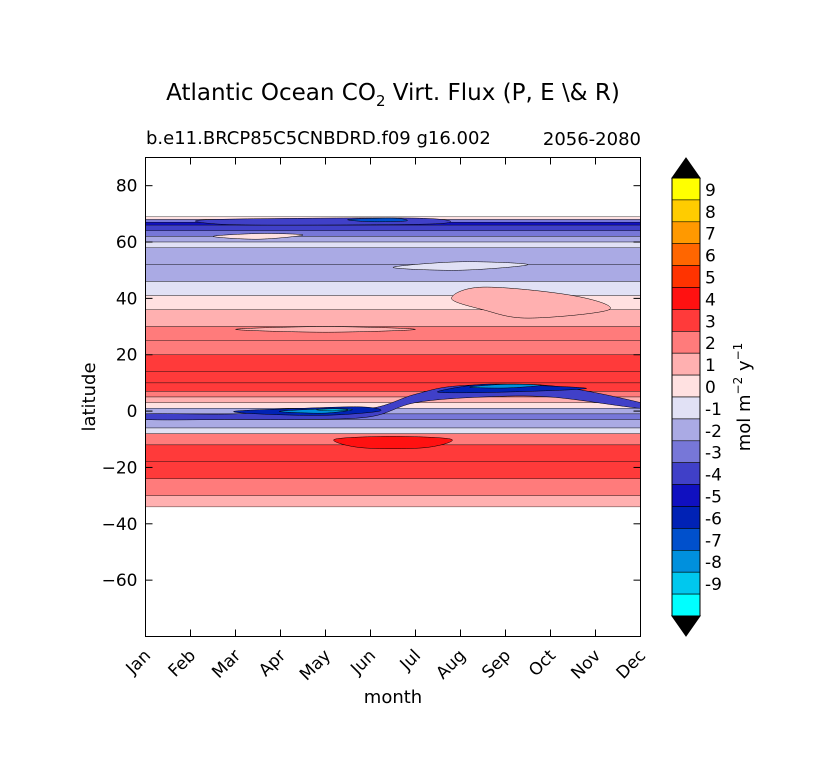 This screenshot has width=837, height=784. What do you see at coordinates (713, 432) in the screenshot?
I see `colorbar-tick-label: -2` at bounding box center [713, 432].